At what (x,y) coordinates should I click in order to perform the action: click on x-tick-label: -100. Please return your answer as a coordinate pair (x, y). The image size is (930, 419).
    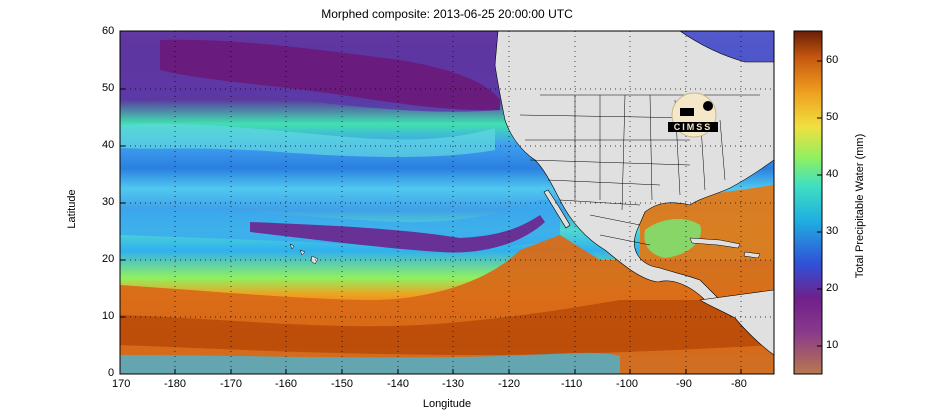
    Looking at the image, I should click on (627, 384).